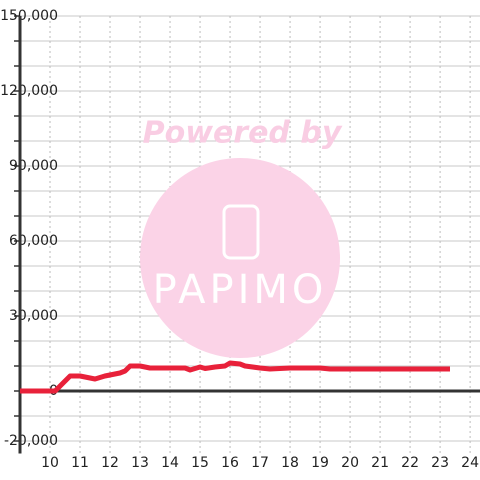 This screenshot has height=480, width=480. I want to click on x-tick-label: 14, so click(170, 463).